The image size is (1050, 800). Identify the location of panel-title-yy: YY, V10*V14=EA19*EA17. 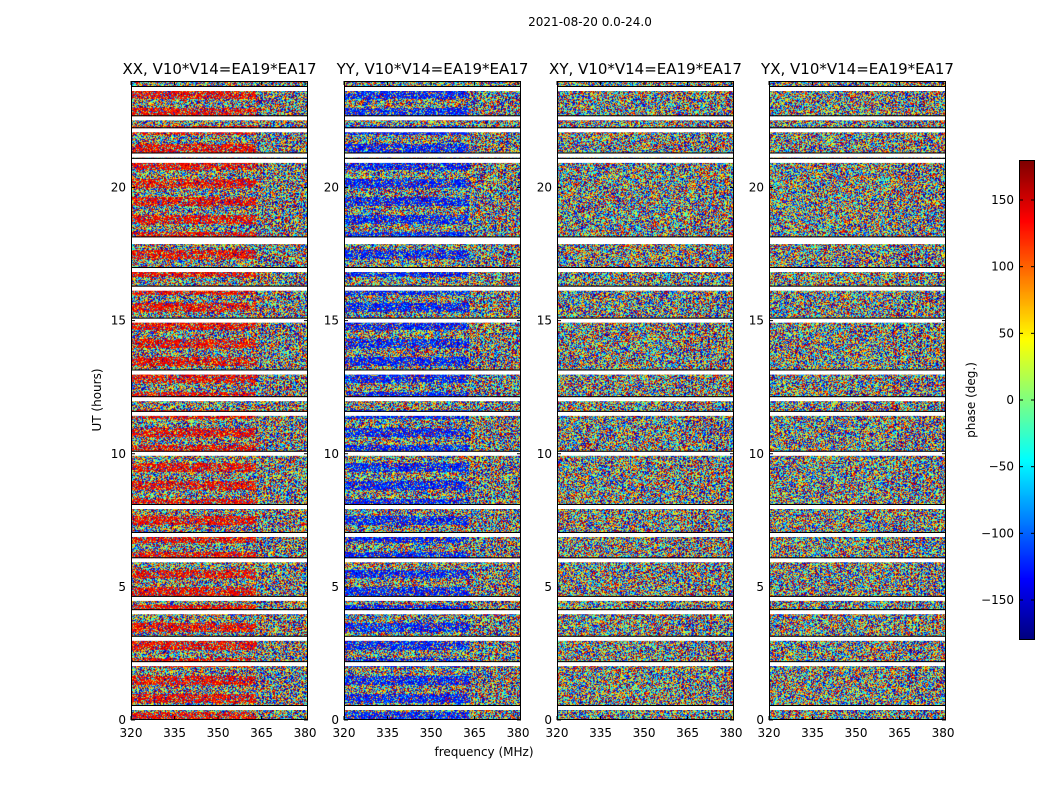
(432, 69).